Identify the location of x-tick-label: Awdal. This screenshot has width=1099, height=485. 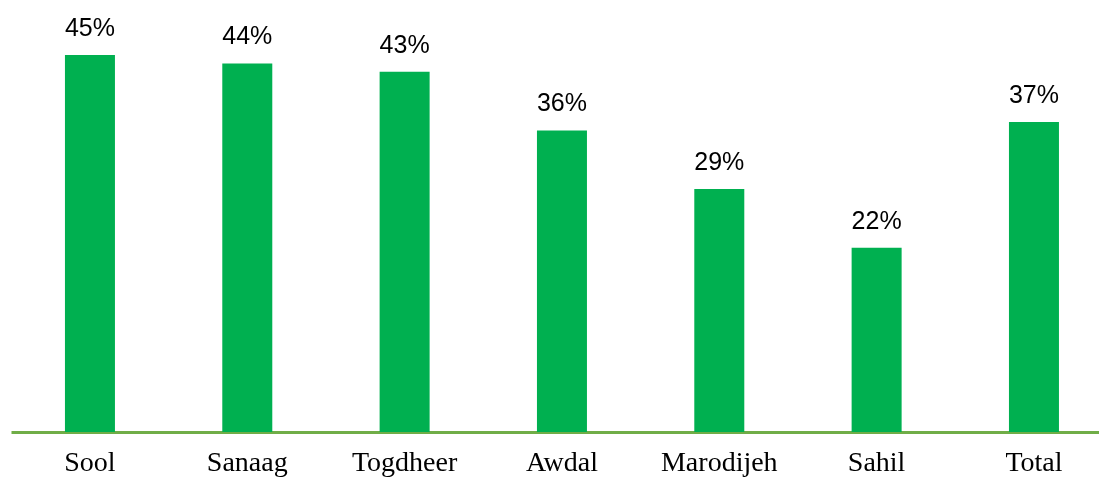
(562, 461).